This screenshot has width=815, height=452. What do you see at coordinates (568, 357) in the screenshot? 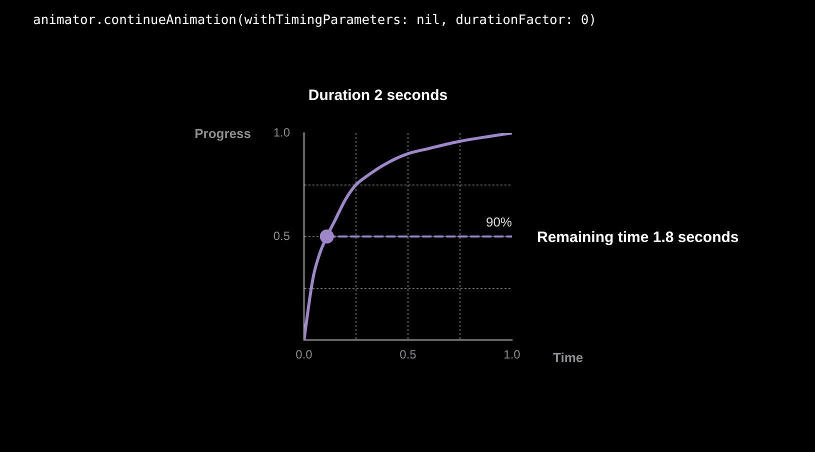
I see `x-axis-title: Time` at bounding box center [568, 357].